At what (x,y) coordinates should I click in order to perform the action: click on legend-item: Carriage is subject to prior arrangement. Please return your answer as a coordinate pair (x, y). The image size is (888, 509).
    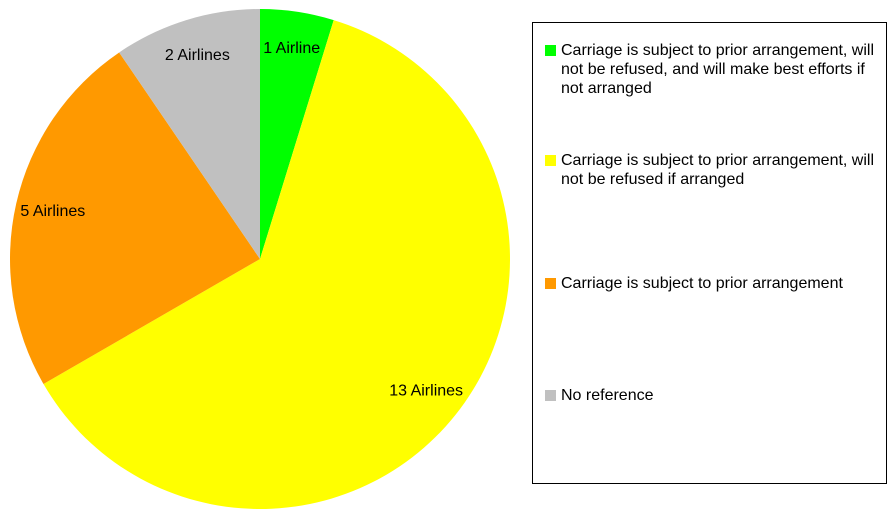
    Looking at the image, I should click on (713, 283).